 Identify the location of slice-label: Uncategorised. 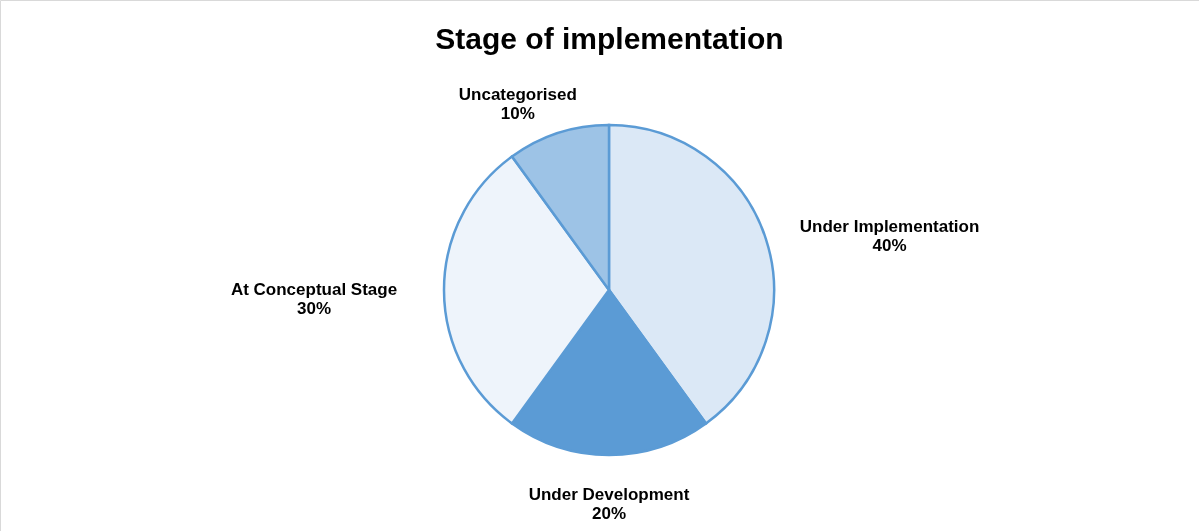
(517, 95).